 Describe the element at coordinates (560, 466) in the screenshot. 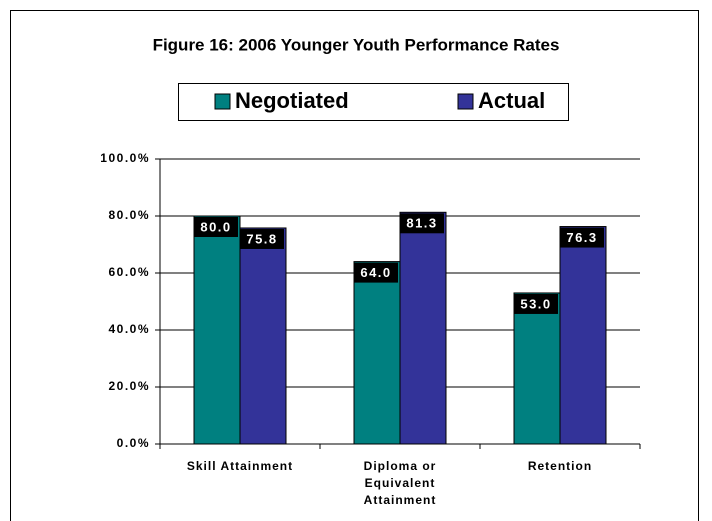

I see `x-tick-label: Retention` at that location.